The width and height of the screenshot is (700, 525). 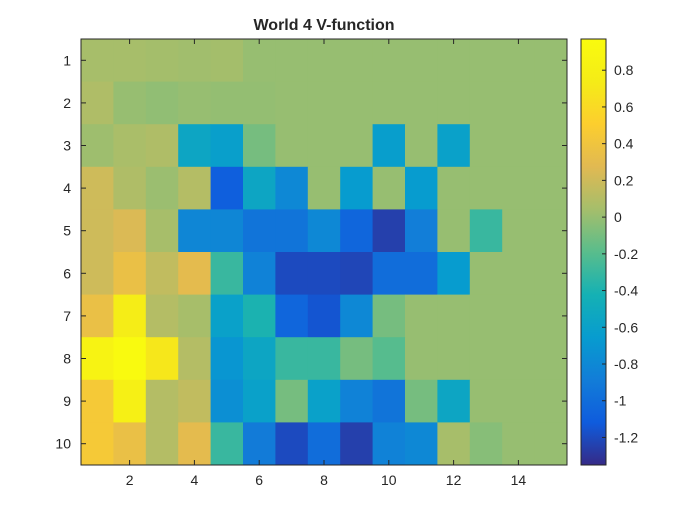 What do you see at coordinates (323, 25) in the screenshot?
I see `chart-title: World 4 V-function` at bounding box center [323, 25].